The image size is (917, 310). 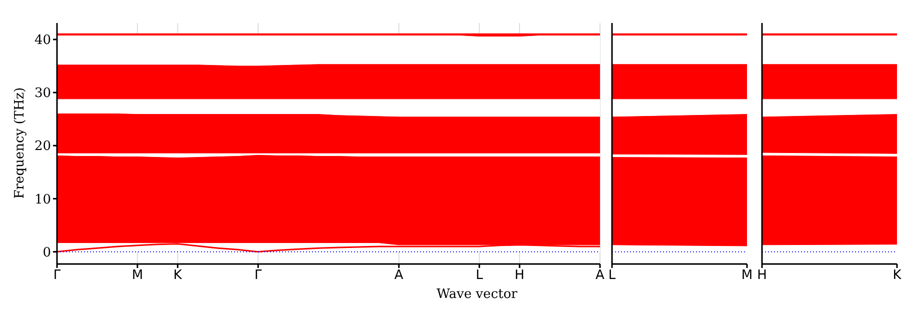 I want to click on y-tick-label: 40, so click(x=42, y=40).